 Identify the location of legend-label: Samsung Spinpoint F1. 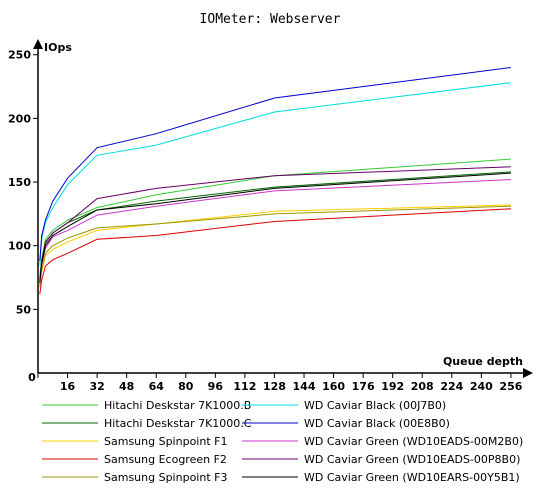
(165, 441).